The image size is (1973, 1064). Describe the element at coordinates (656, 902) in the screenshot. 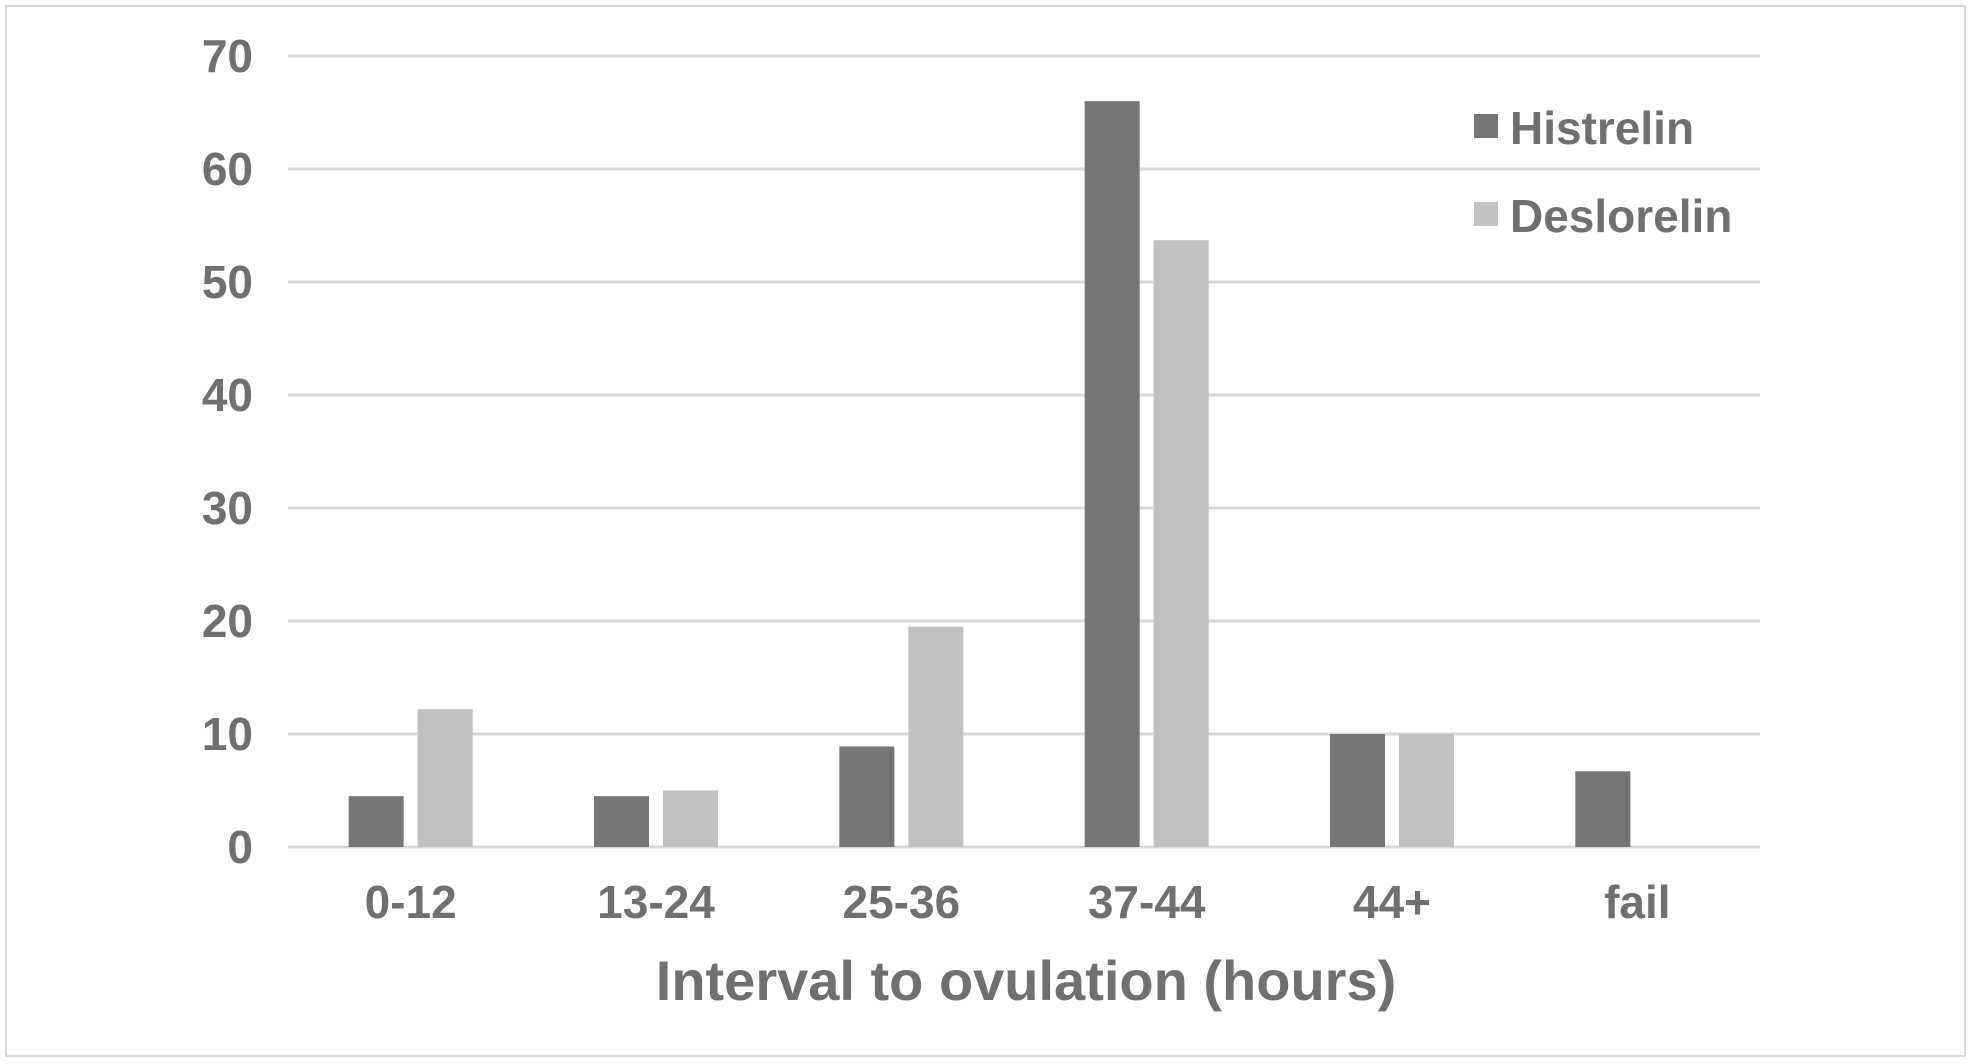

I see `x-tick-label: 13-24` at that location.